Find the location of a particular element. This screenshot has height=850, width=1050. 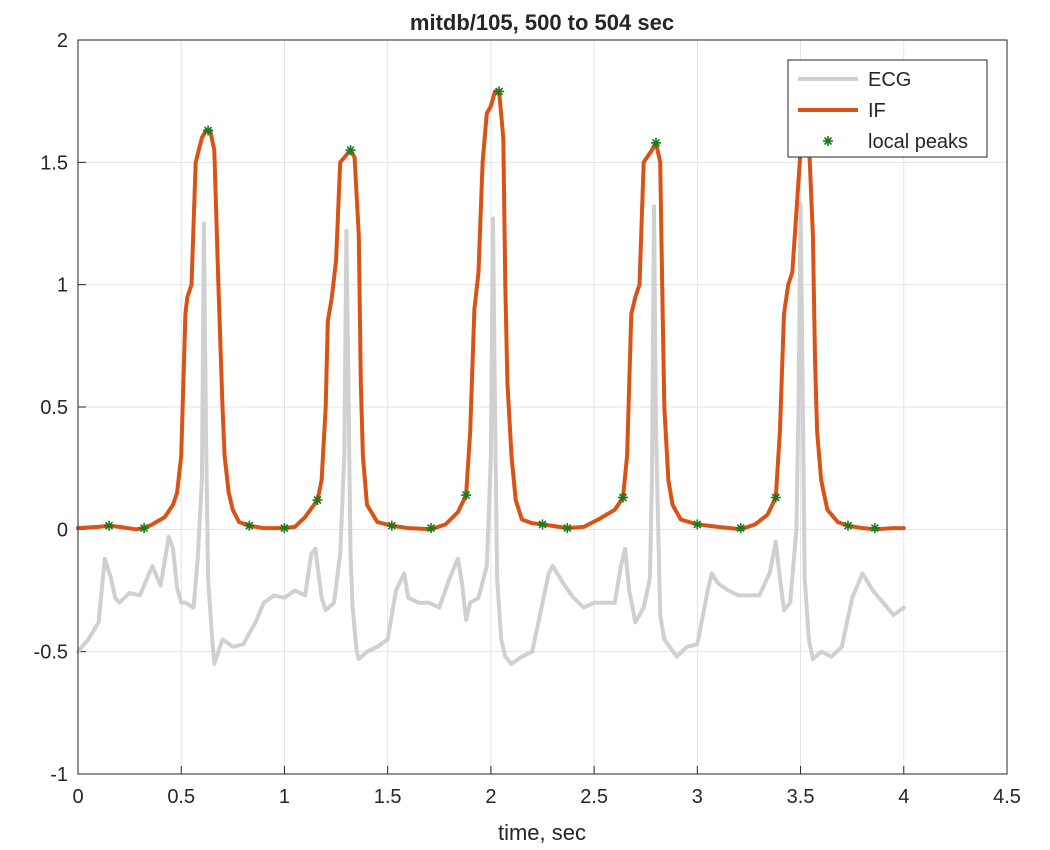

y-tick-label: -1 is located at coordinates (59, 775).